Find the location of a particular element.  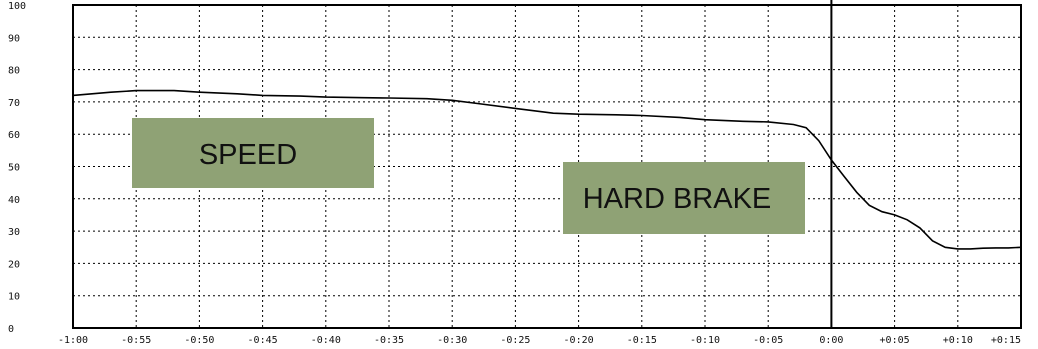

x-tick-label: -0:15 is located at coordinates (642, 340).